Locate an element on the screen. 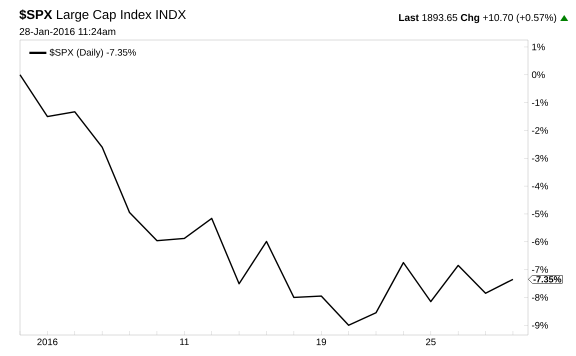 This screenshot has width=576, height=356. text: -7.35% is located at coordinates (547, 279).